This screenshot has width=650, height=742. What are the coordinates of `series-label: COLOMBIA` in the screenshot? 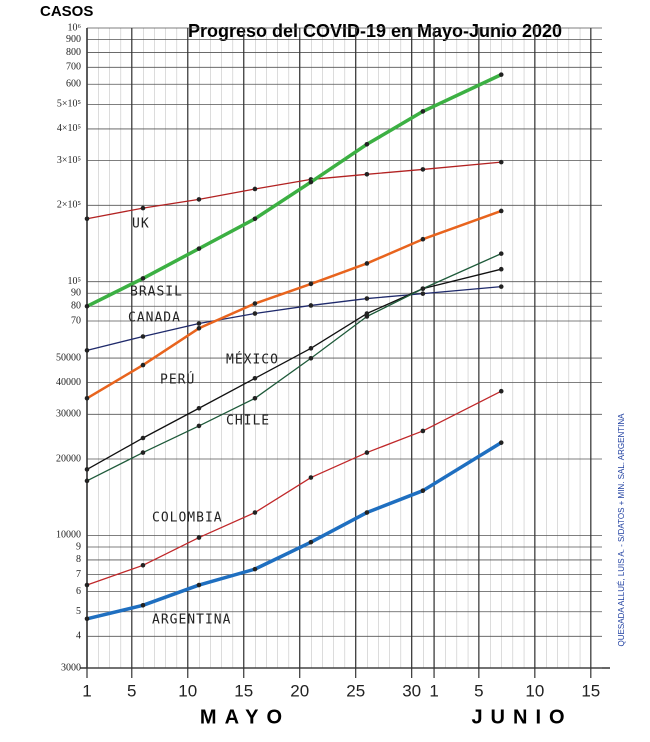 It's located at (187, 518).